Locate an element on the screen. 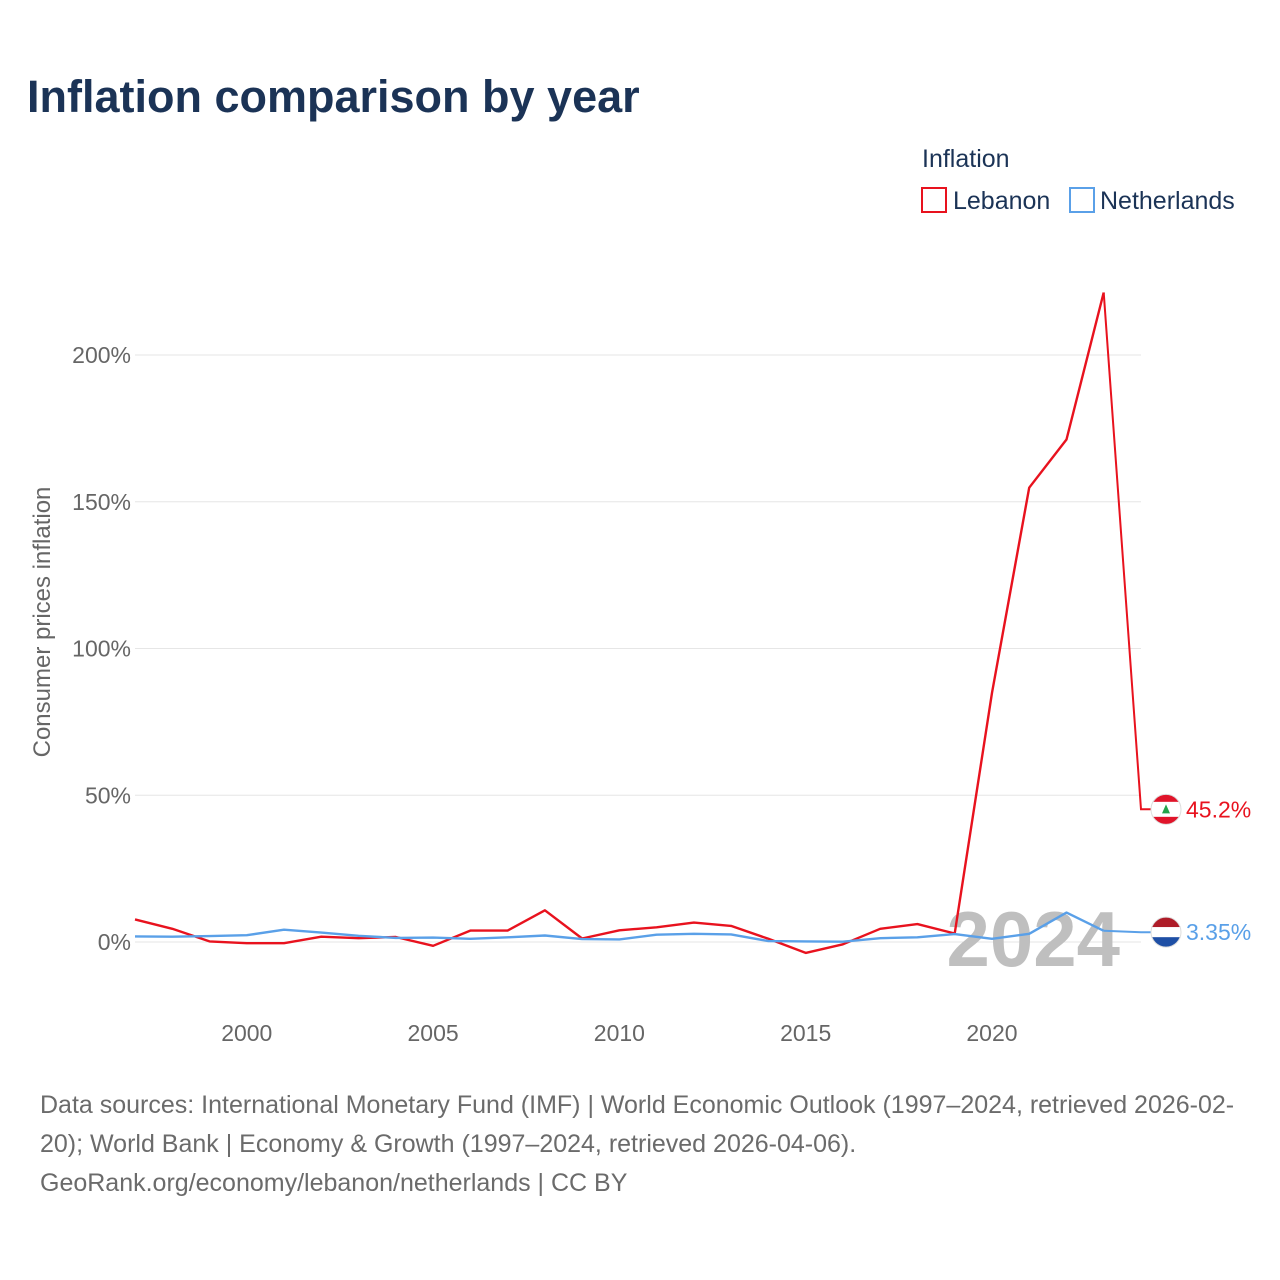 The height and width of the screenshot is (1280, 1280). y-tick-label: 200% is located at coordinates (101, 355).